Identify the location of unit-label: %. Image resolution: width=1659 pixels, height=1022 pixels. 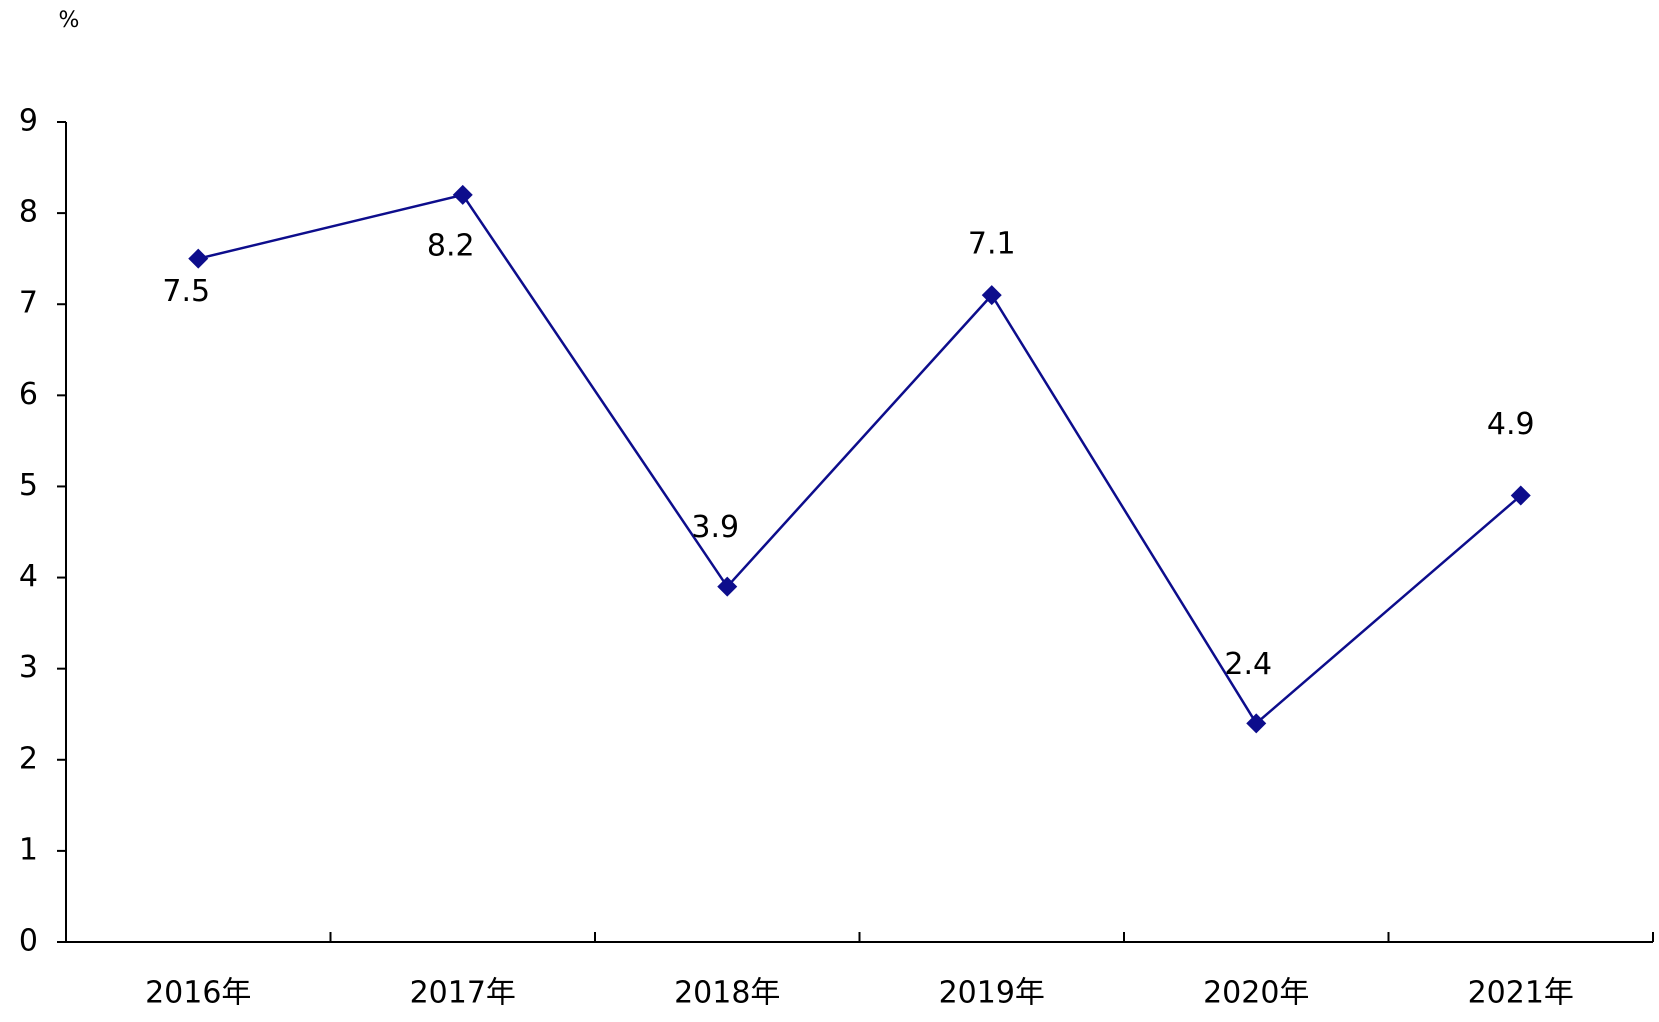
(69, 20).